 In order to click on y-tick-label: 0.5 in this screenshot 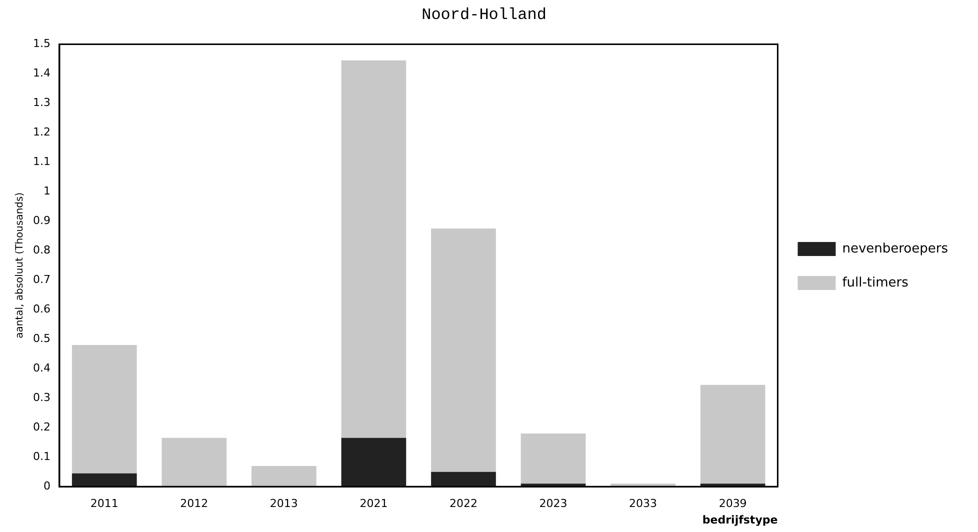, I will do `click(41, 338)`.